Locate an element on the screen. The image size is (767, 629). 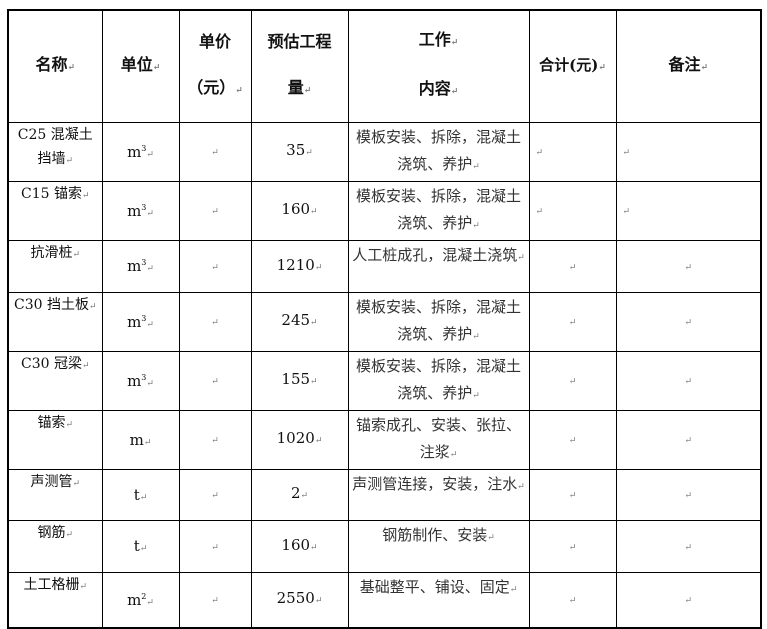
cell-work: 锚索成孔、安装、张拉、注浆 is located at coordinates (438, 439).